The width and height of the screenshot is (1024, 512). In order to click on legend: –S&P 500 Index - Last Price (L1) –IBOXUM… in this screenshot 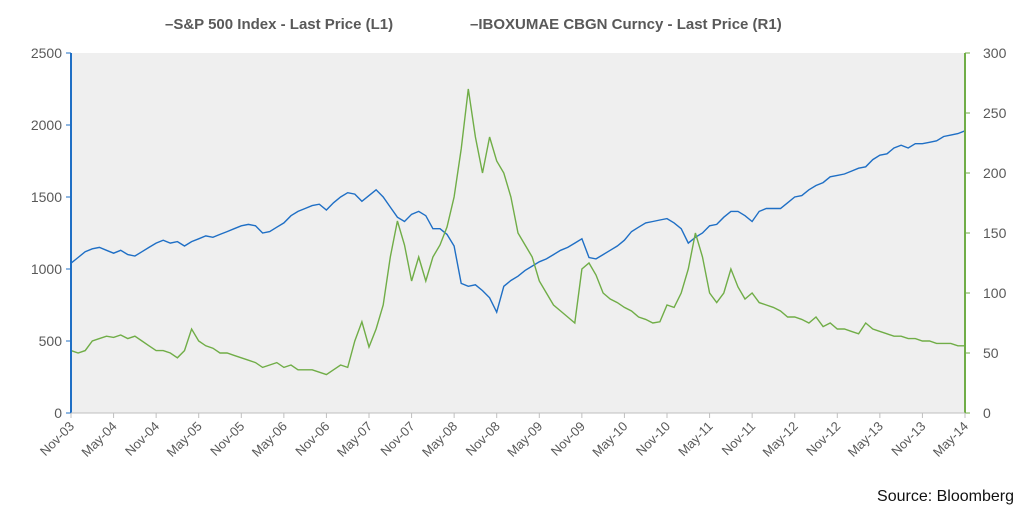, I will do `click(473, 24)`.